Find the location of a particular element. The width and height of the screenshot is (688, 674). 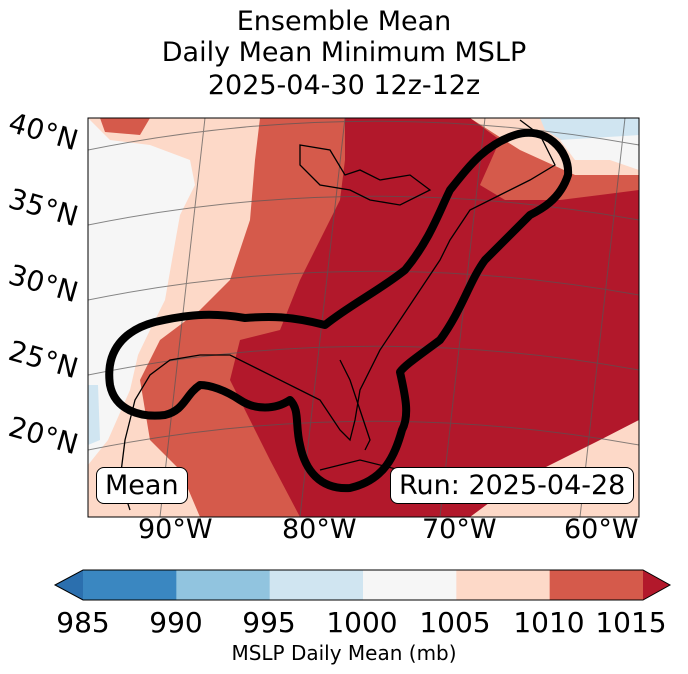

coastline-florida is located at coordinates (355, 405).